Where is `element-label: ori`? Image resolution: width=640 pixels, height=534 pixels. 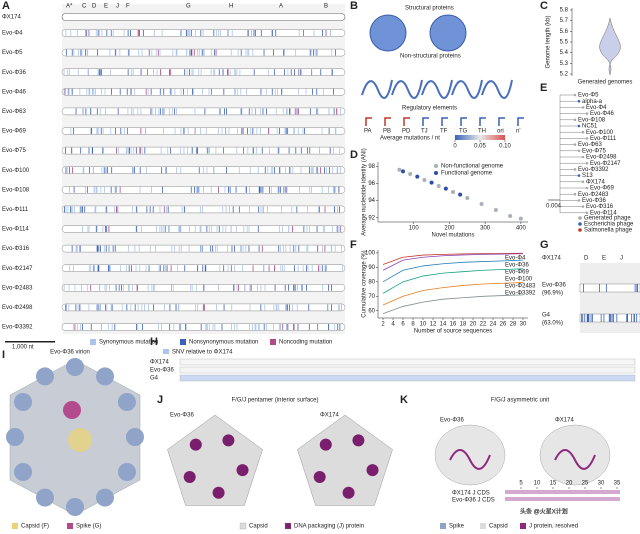 element-label: ori is located at coordinates (500, 132).